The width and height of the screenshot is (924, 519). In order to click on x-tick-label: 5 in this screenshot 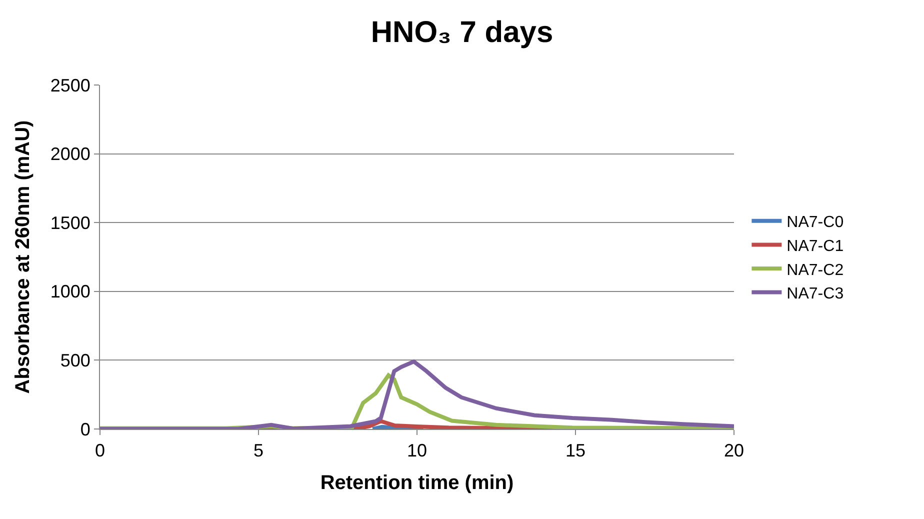, I will do `click(258, 450)`.